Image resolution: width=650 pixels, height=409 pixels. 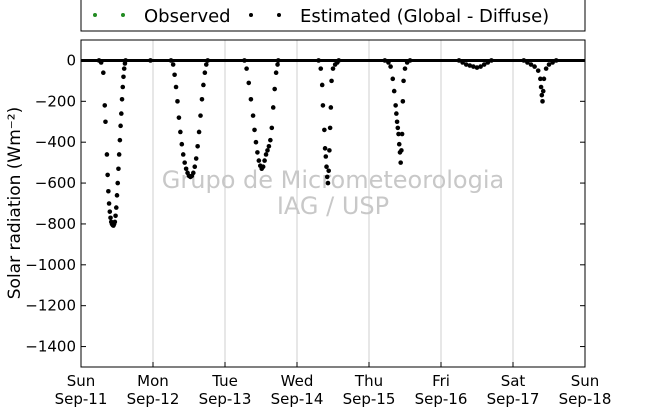 What do you see at coordinates (369, 399) in the screenshot?
I see `x-tick-label-date-4: Sep-15` at bounding box center [369, 399].